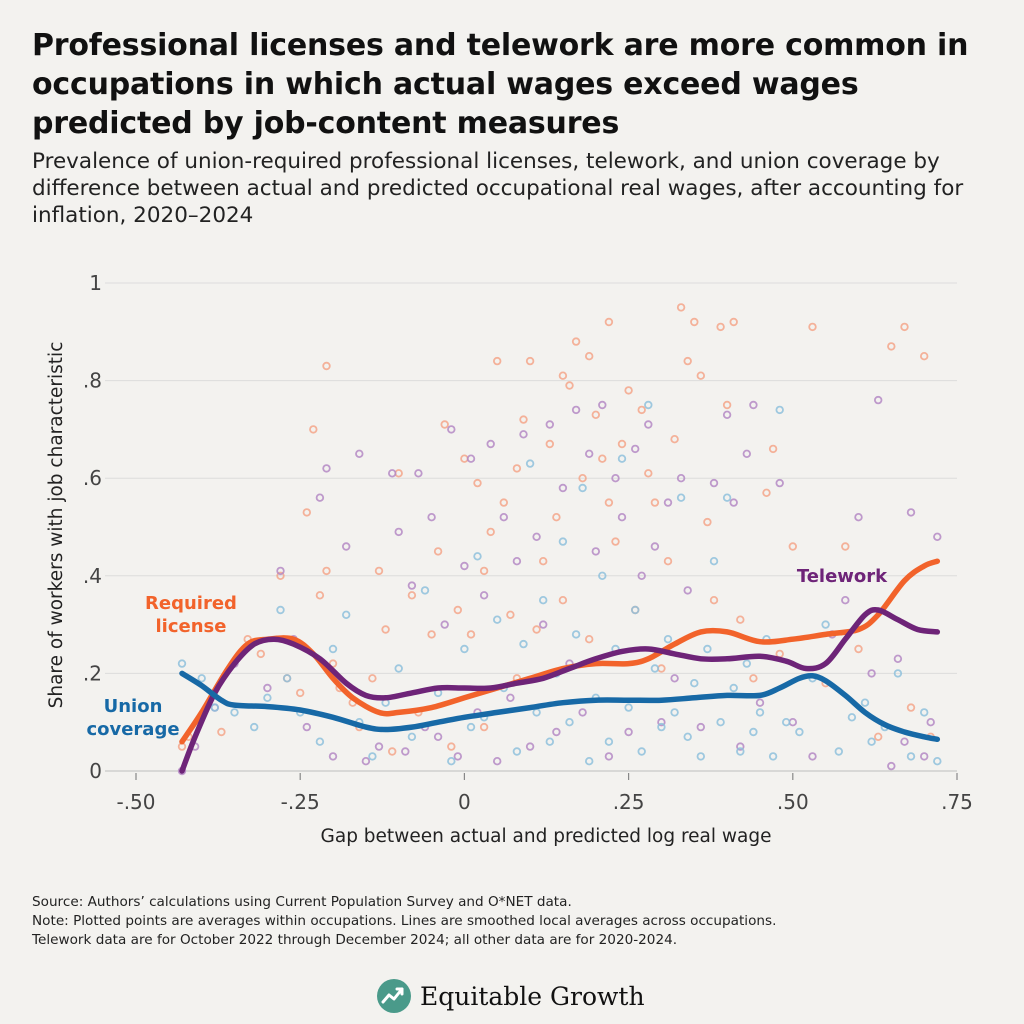 The width and height of the screenshot is (1024, 1024). What do you see at coordinates (92, 576) in the screenshot?
I see `y-tick-label: .4` at bounding box center [92, 576].